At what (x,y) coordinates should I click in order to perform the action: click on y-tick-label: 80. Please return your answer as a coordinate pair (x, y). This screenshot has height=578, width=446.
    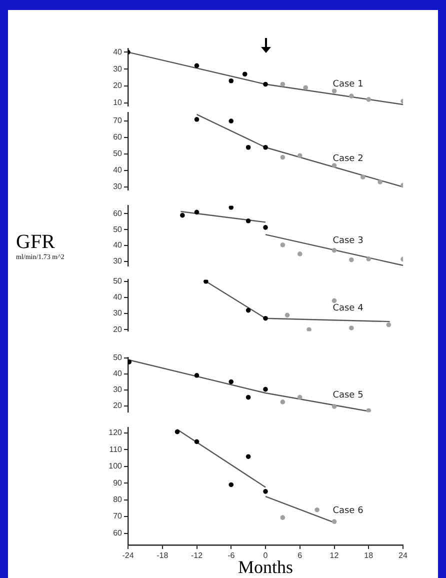
    Looking at the image, I should click on (118, 499).